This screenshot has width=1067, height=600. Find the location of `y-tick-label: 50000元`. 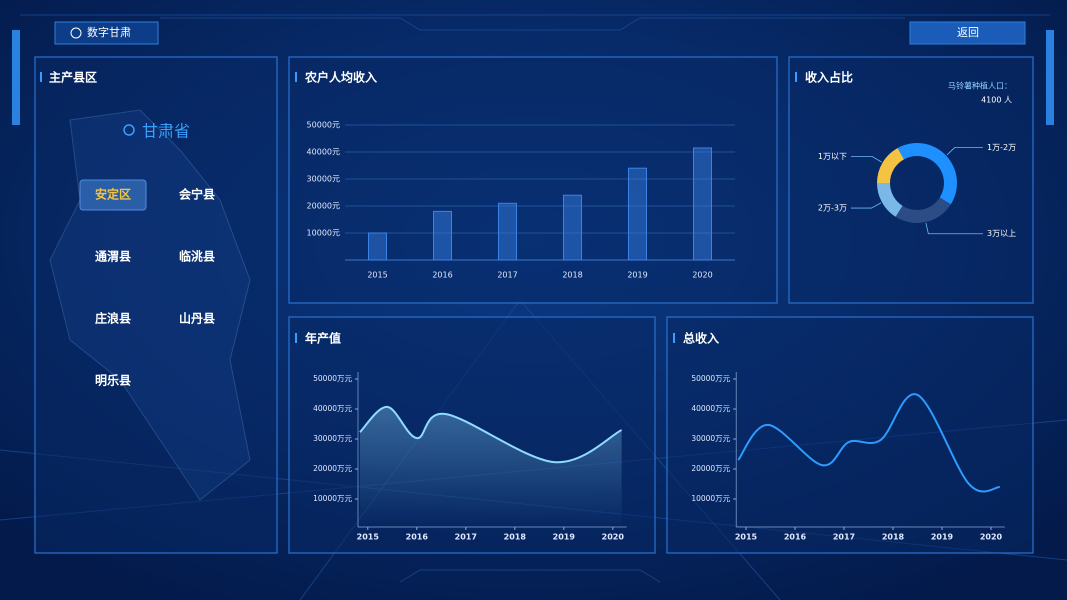

y-tick-label: 50000元 is located at coordinates (323, 125).